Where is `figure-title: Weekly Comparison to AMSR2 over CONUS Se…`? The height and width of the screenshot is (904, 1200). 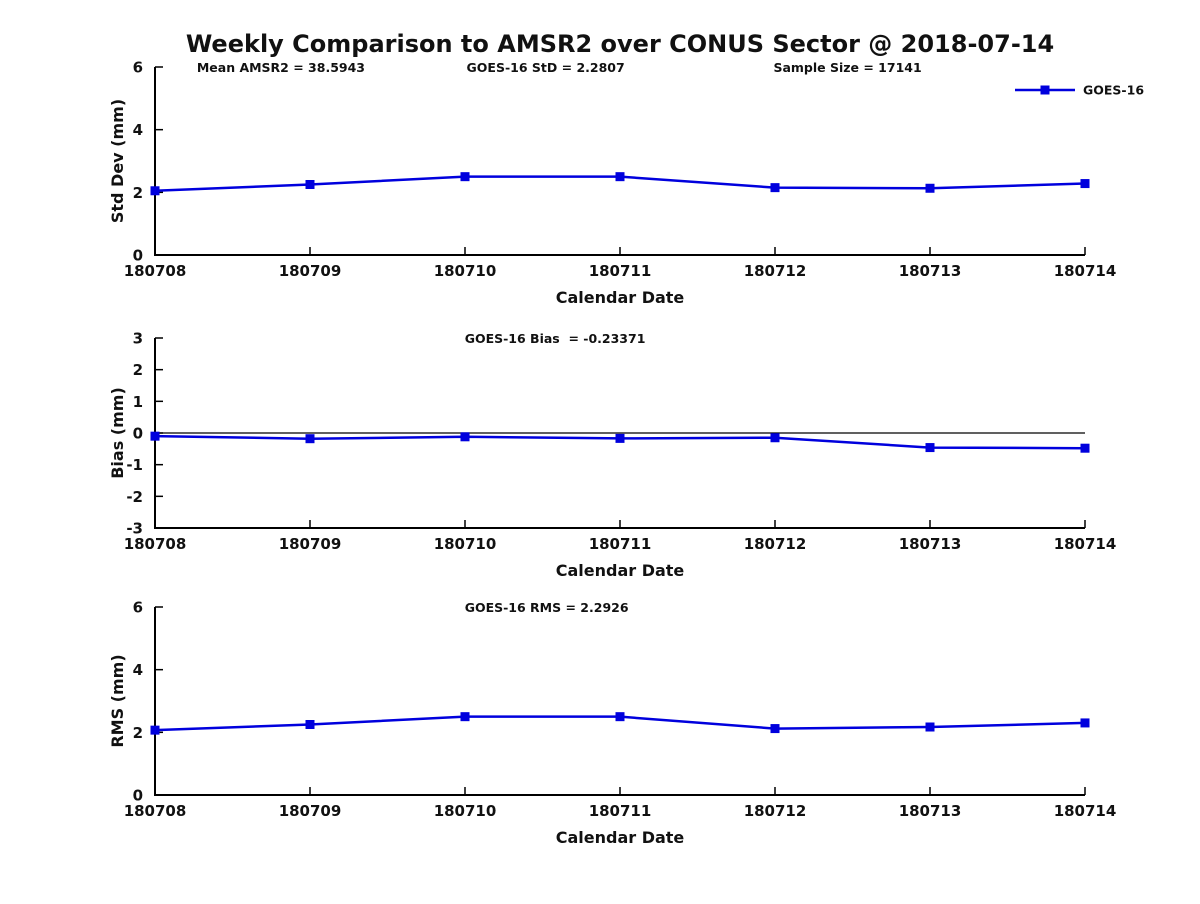
figure-title: Weekly Comparison to AMSR2 over CONUS Se… is located at coordinates (620, 44).